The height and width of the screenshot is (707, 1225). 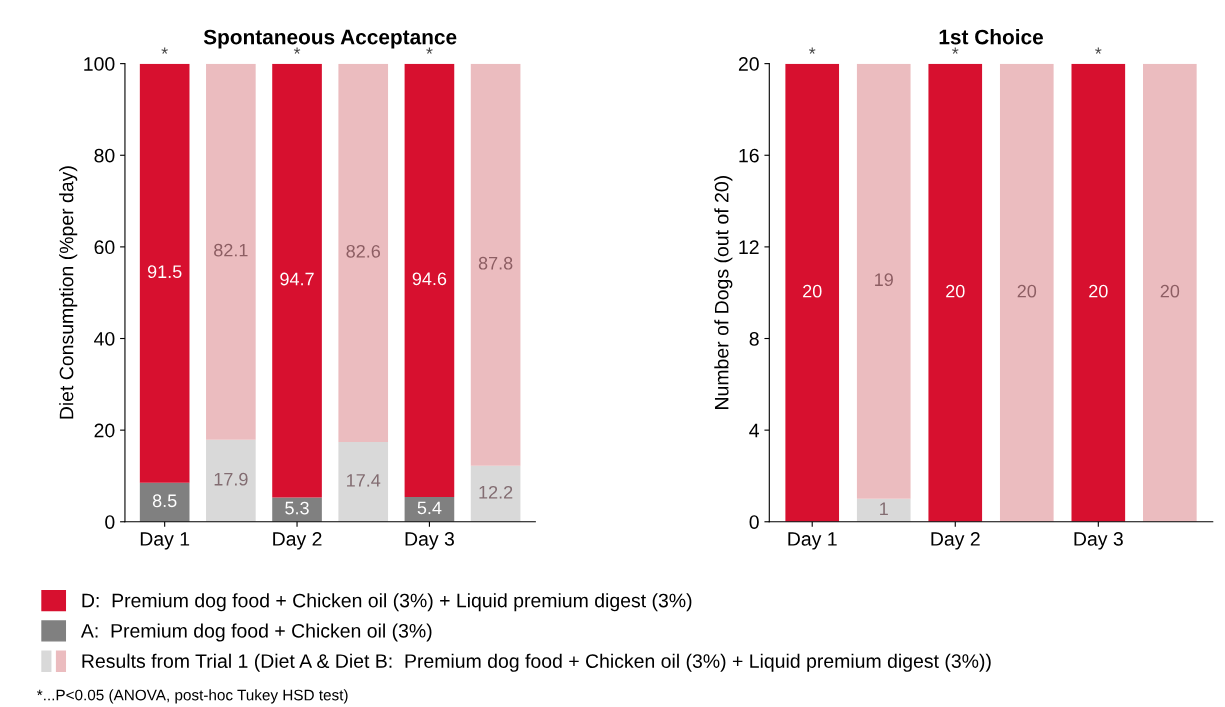 I want to click on chart-title: 1st Choice, so click(x=991, y=37).